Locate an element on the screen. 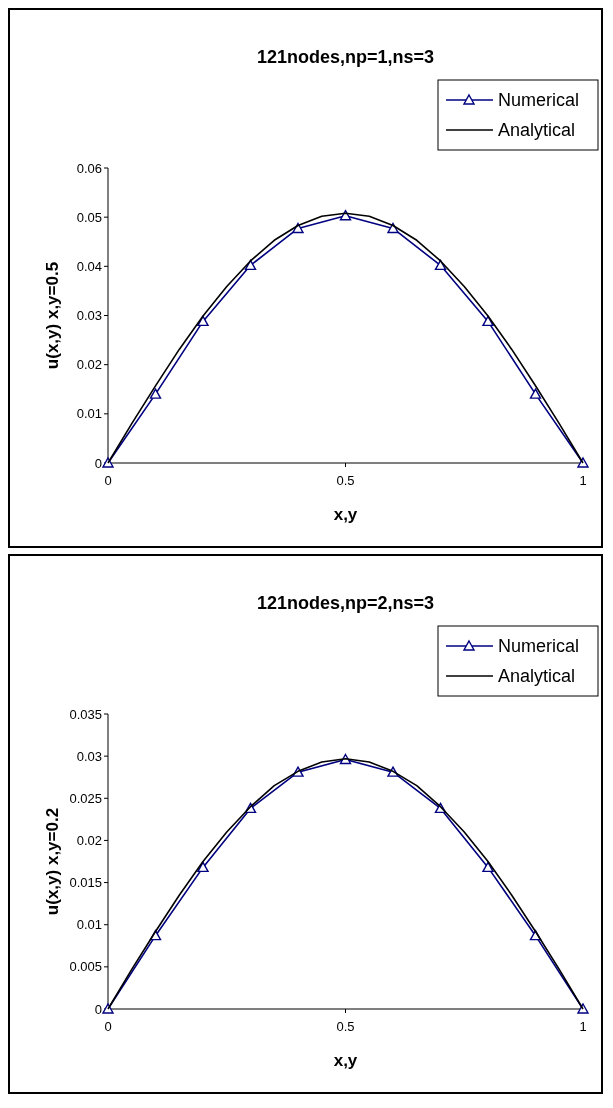  y-tick-label: 0.05 is located at coordinates (89, 217).